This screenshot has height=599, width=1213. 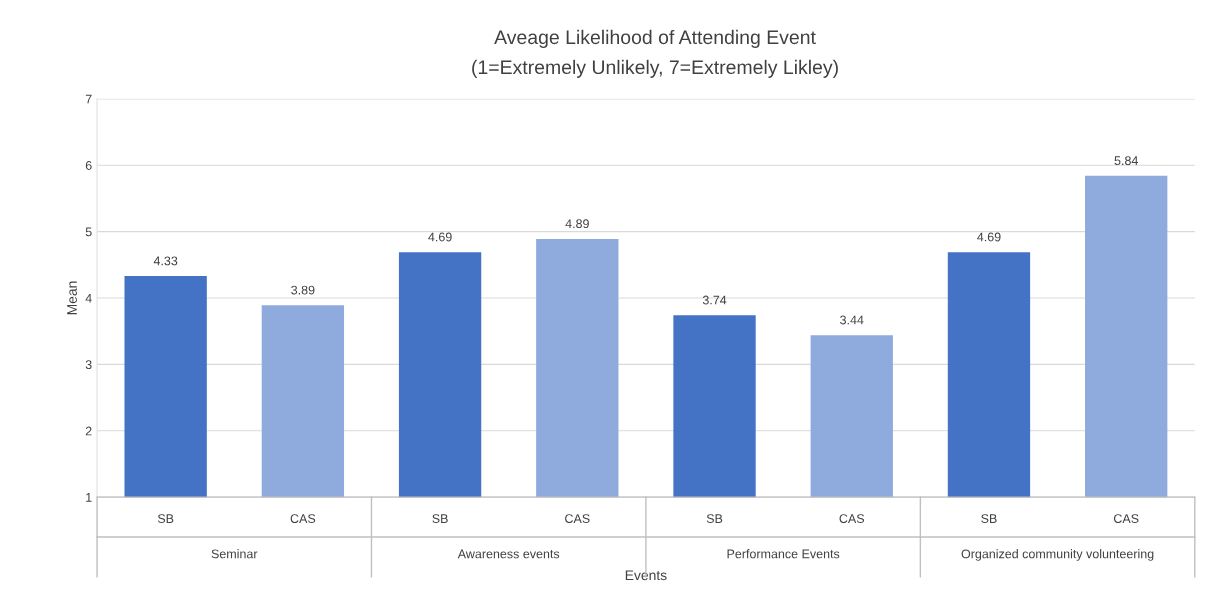 I want to click on y-tick-label: 5, so click(x=88, y=232).